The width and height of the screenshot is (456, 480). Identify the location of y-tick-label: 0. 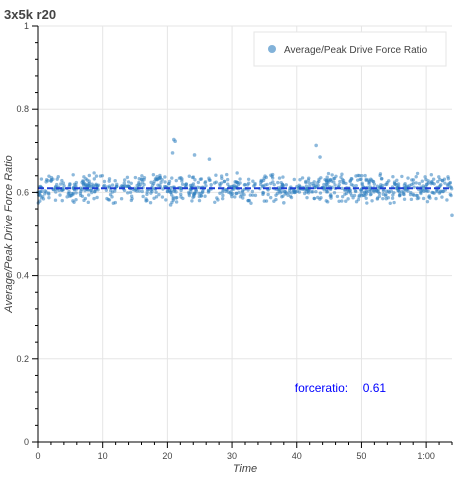
(26, 442).